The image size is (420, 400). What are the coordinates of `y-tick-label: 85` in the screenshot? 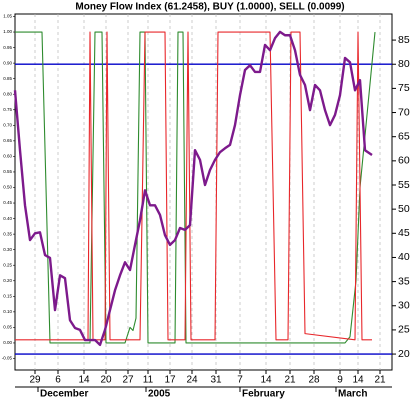 It's located at (404, 40).